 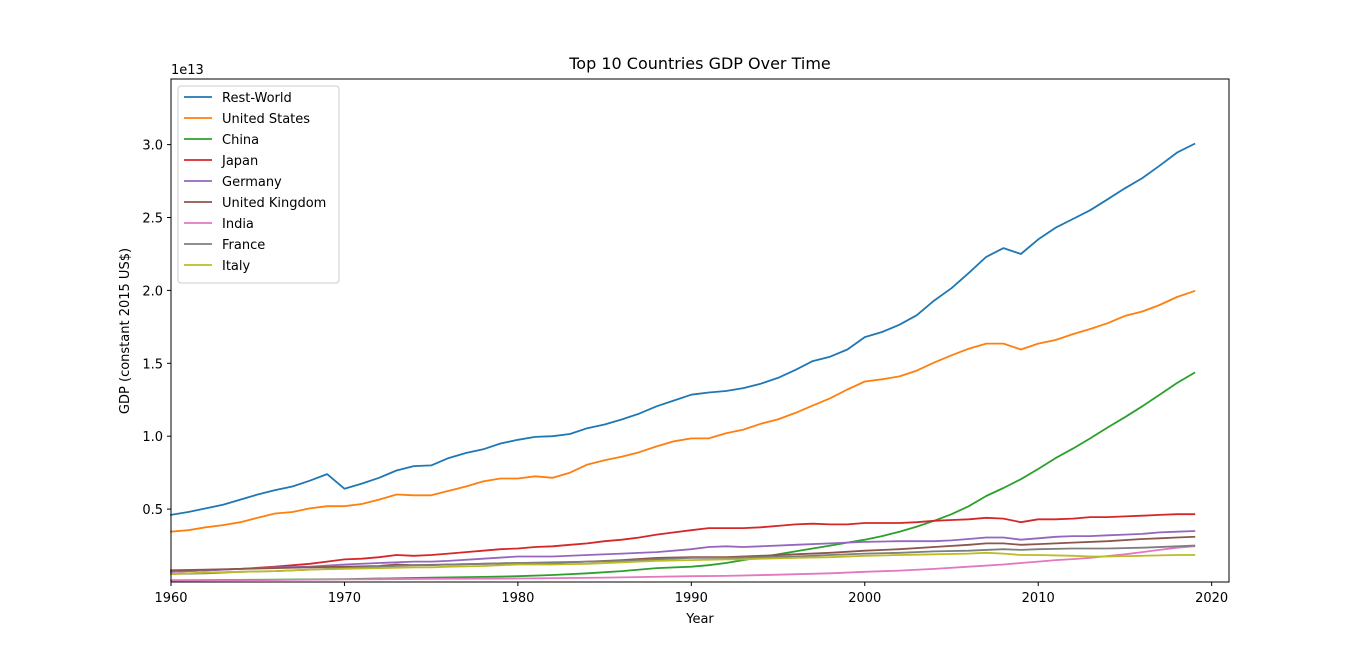 I want to click on legend-box, so click(x=258, y=184).